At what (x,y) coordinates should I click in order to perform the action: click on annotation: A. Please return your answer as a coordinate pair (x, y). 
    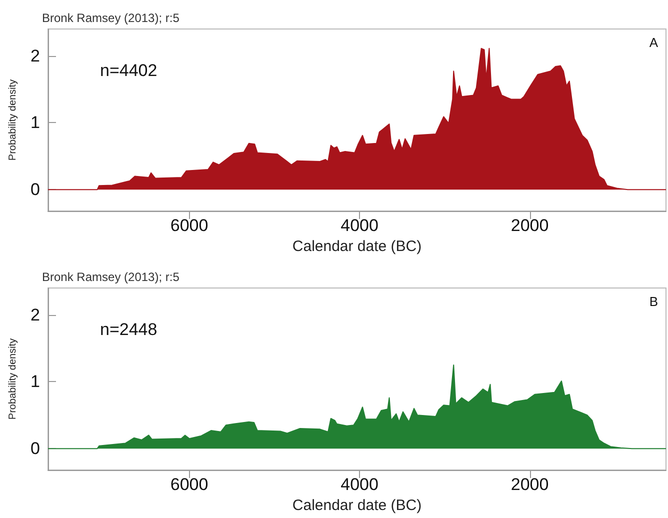
    Looking at the image, I should click on (653, 42).